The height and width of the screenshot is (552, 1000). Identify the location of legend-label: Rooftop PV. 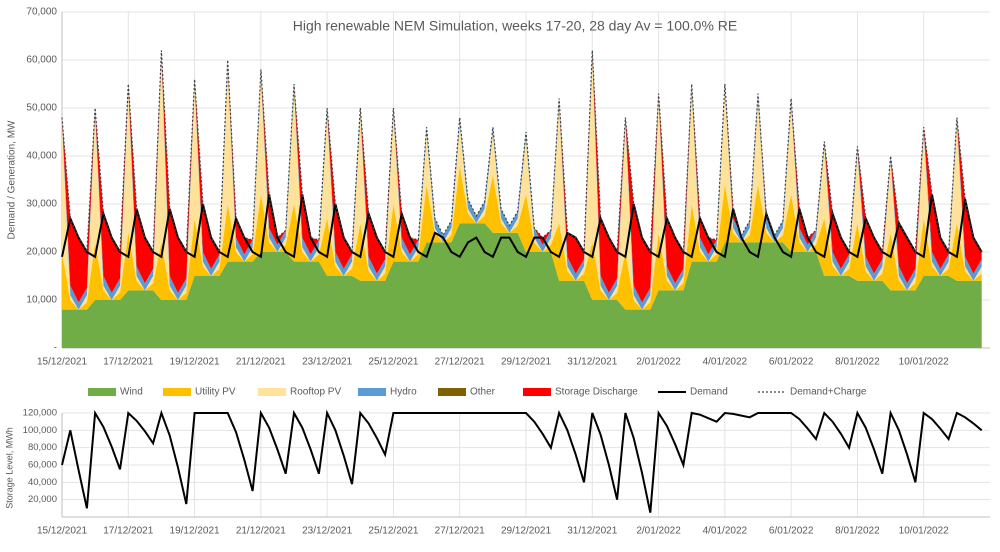
(315, 392).